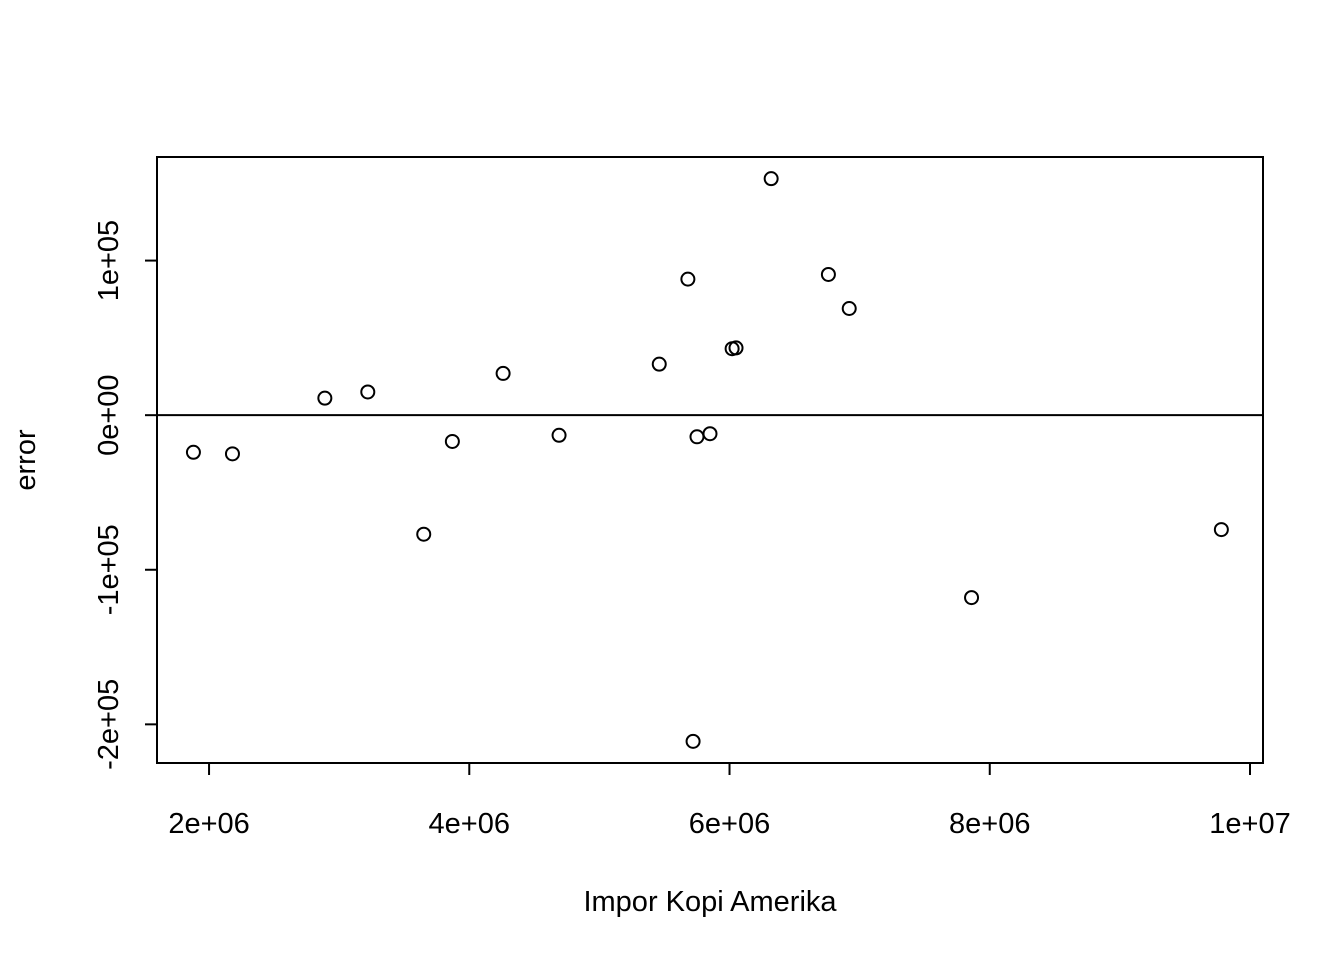  What do you see at coordinates (26, 460) in the screenshot?
I see `y-axis-title: error` at bounding box center [26, 460].